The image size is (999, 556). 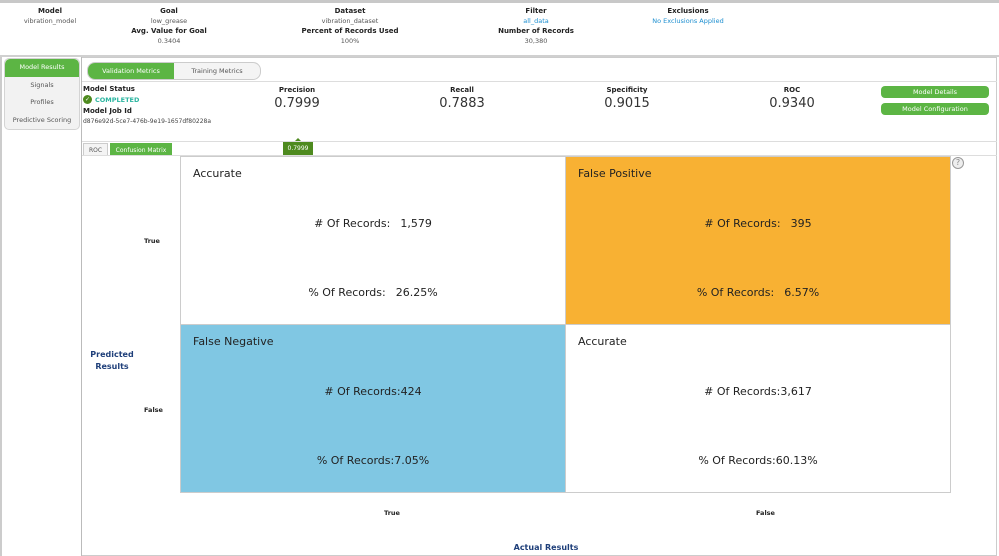 What do you see at coordinates (153, 410) in the screenshot?
I see `row-label-false: False` at bounding box center [153, 410].